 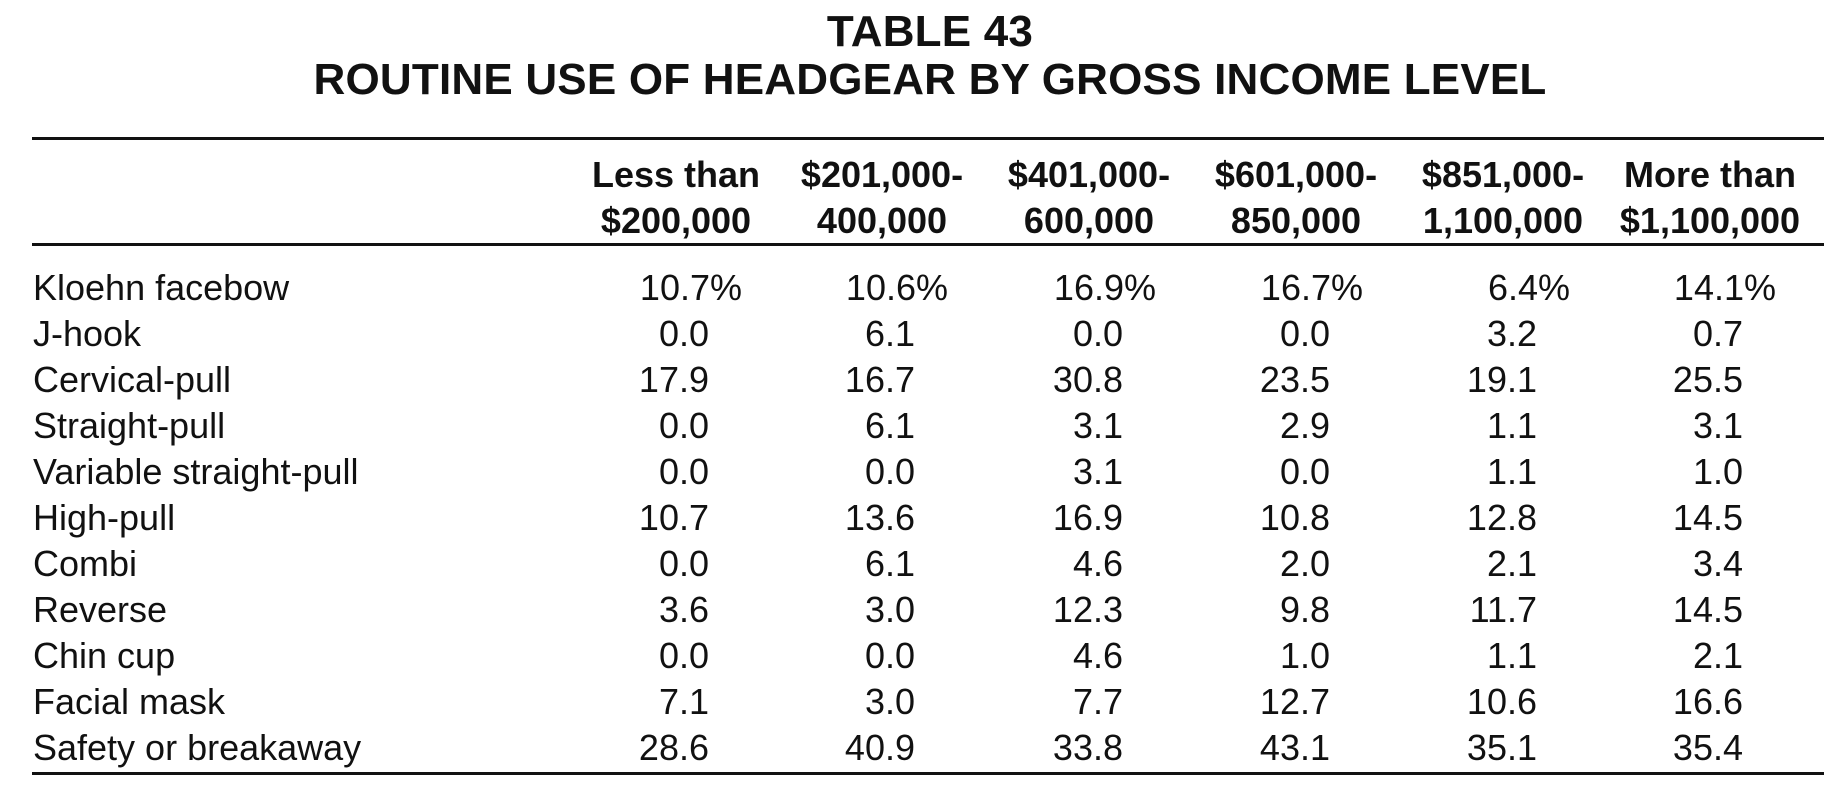 I want to click on table-cell: 10.7, so click(x=673, y=517).